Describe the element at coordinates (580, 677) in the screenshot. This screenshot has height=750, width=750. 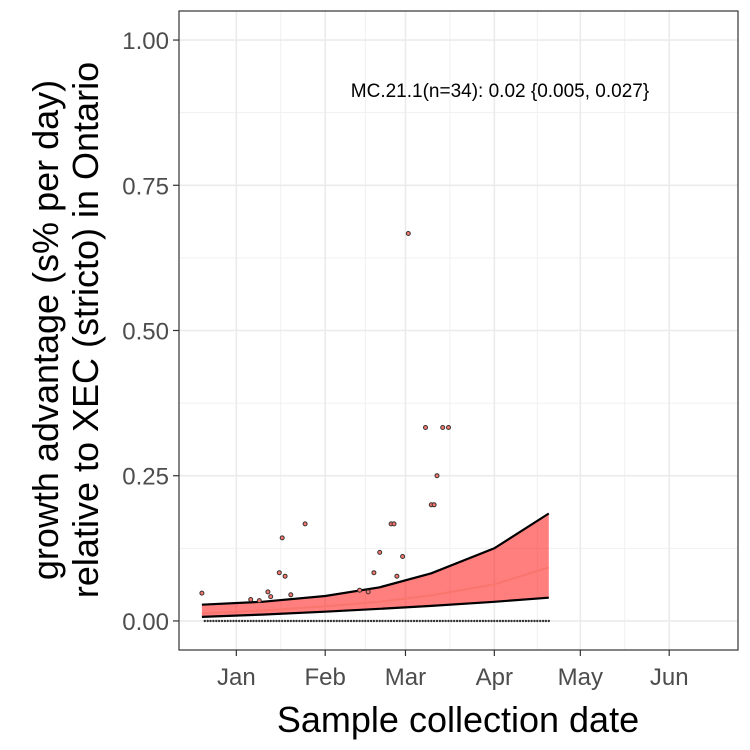
I see `x-tick-label: May` at that location.